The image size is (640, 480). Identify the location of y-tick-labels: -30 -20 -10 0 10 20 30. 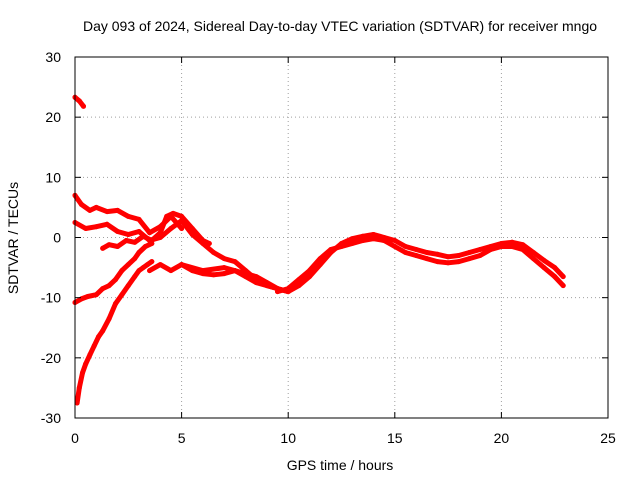
(51, 237).